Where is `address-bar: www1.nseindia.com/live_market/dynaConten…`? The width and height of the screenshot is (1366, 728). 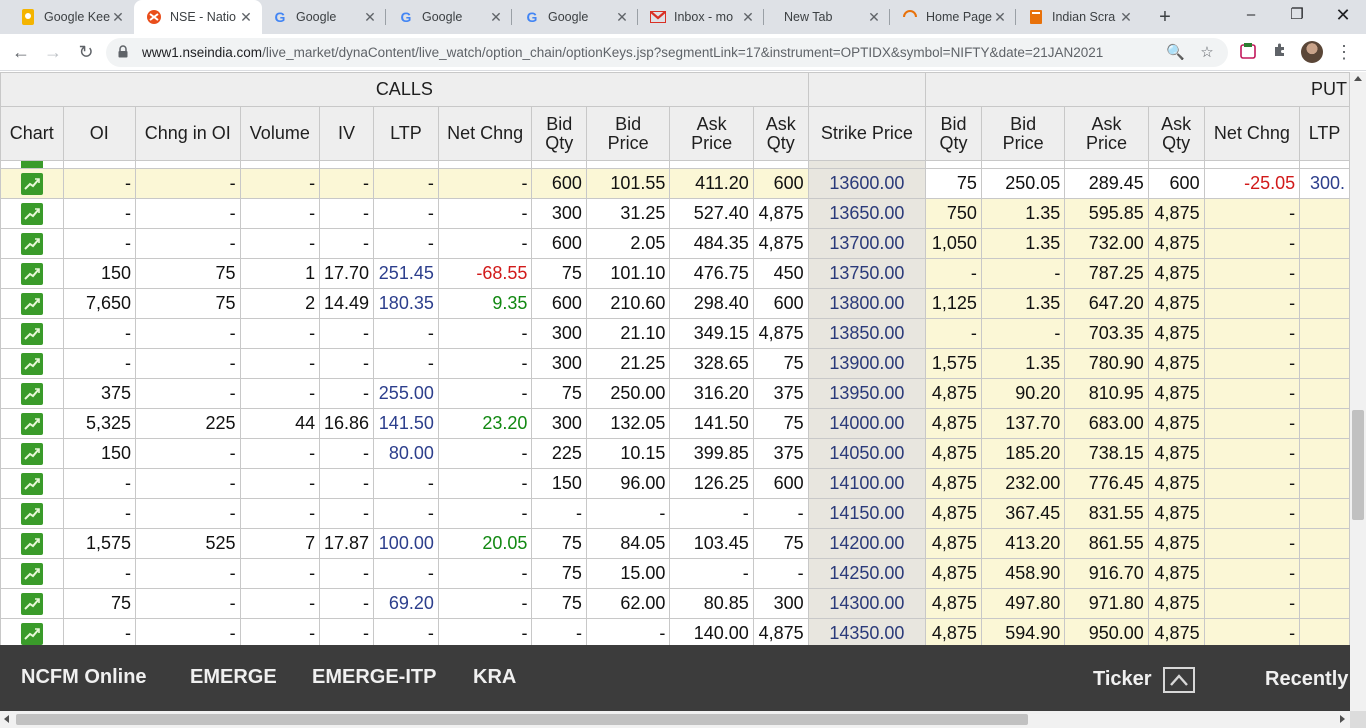 address-bar: www1.nseindia.com/live_market/dynaConten… is located at coordinates (667, 52).